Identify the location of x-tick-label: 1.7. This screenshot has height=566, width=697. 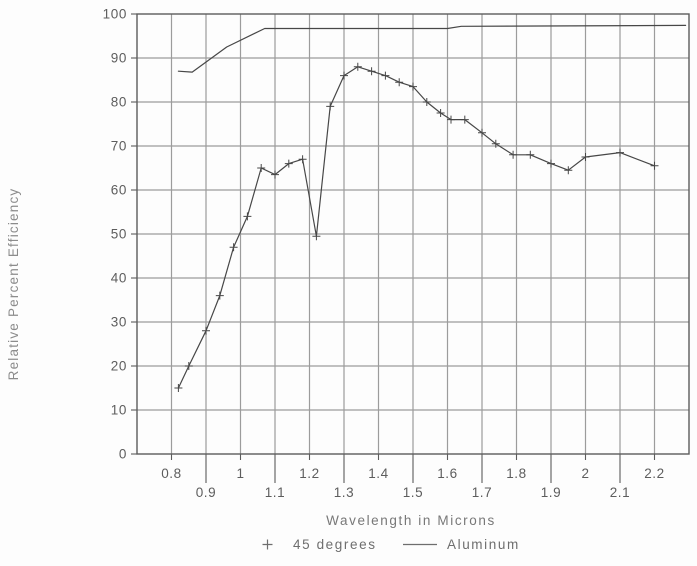
(482, 492).